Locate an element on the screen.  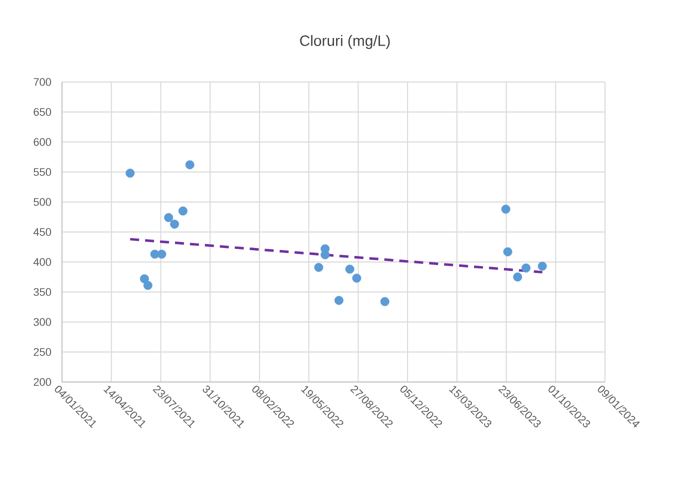
y-tick-label: 700 is located at coordinates (43, 82).